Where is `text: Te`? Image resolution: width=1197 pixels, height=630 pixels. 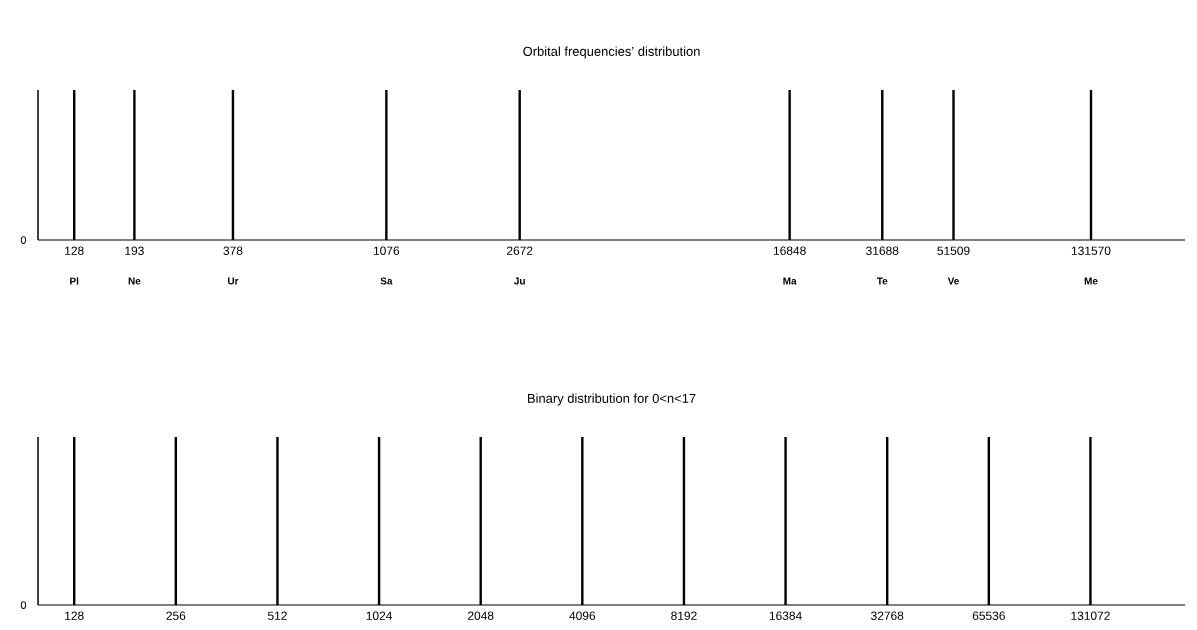 text: Te is located at coordinates (882, 281).